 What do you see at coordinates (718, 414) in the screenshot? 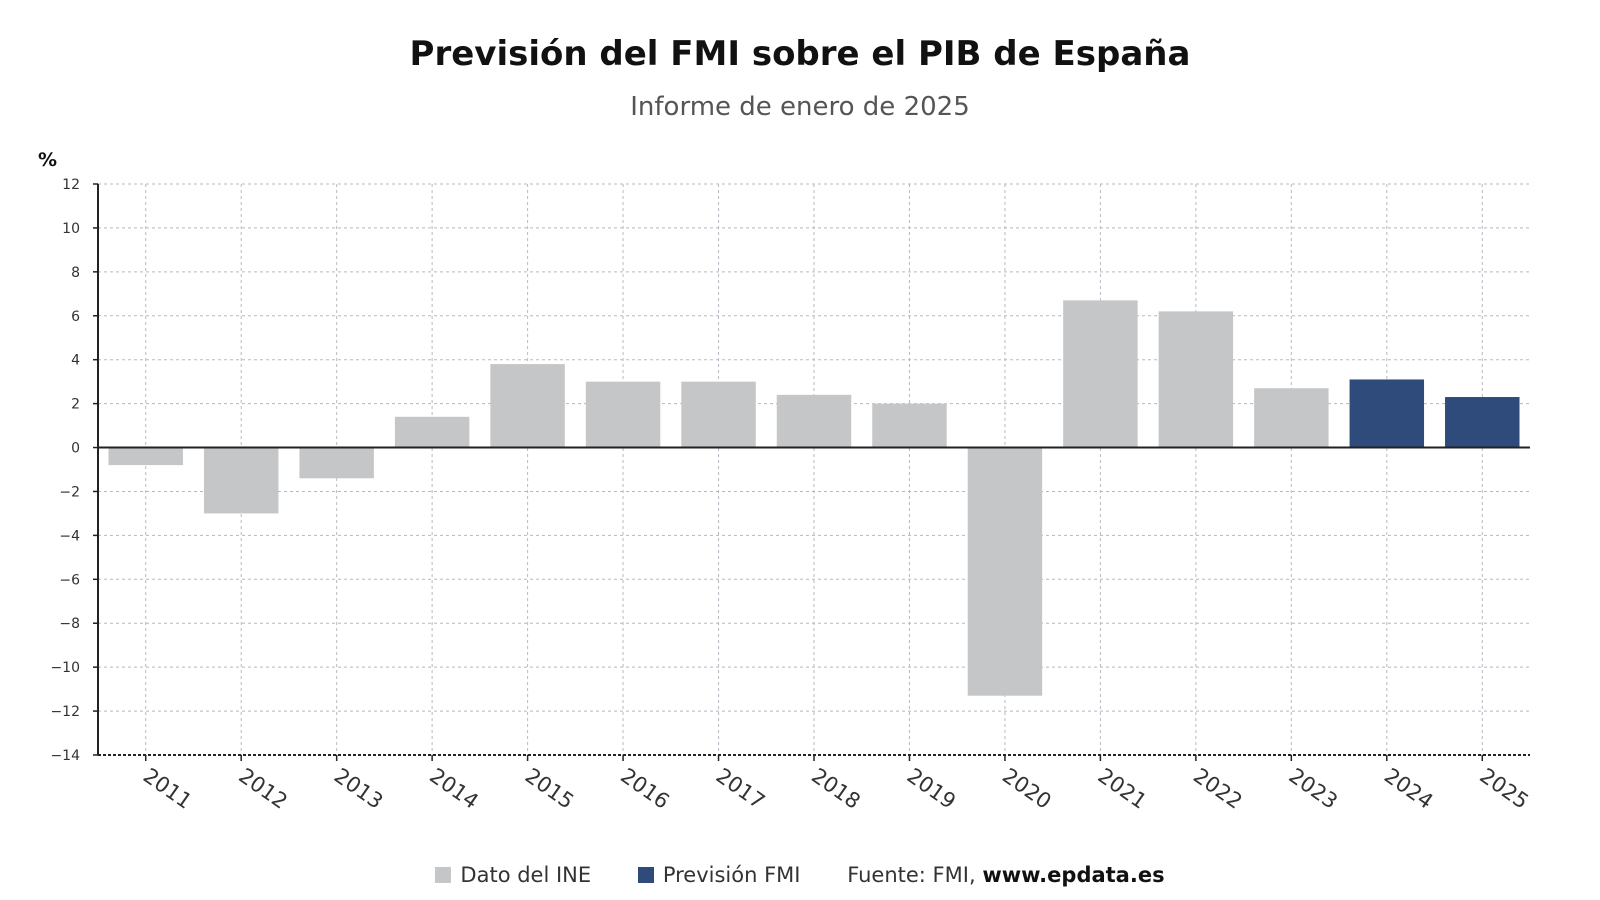
I see `bar-2017` at bounding box center [718, 414].